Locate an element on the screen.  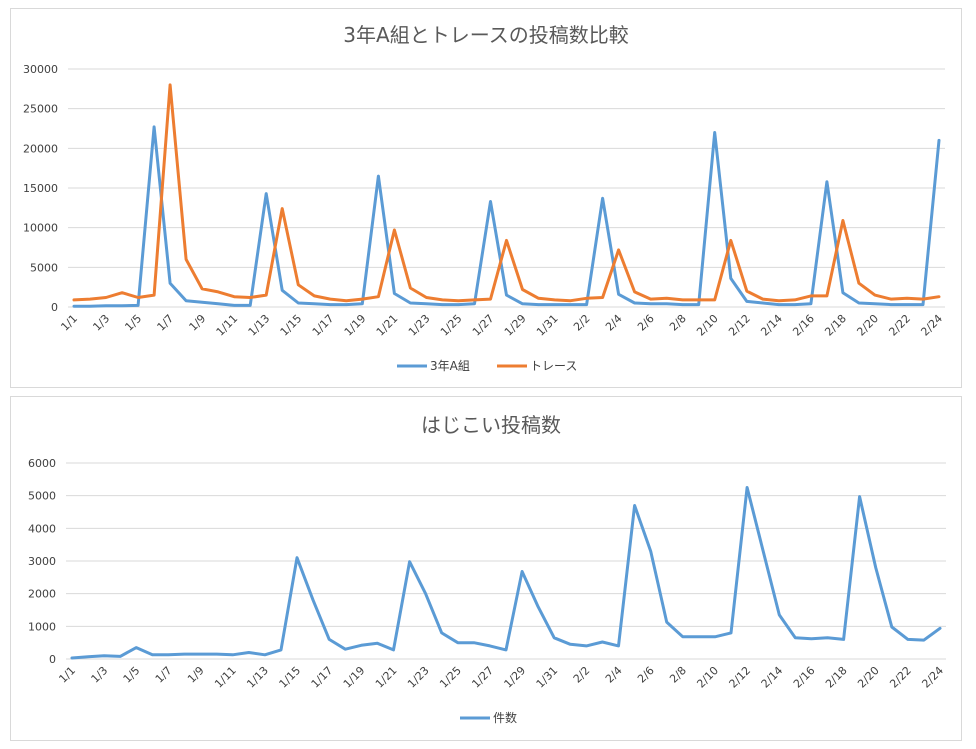
y-tick-label: 6000 is located at coordinates (42, 463).